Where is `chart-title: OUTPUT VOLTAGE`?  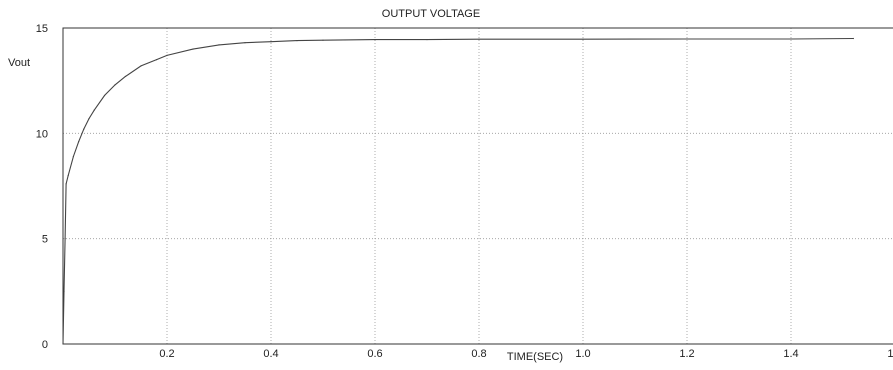
chart-title: OUTPUT VOLTAGE is located at coordinates (431, 14).